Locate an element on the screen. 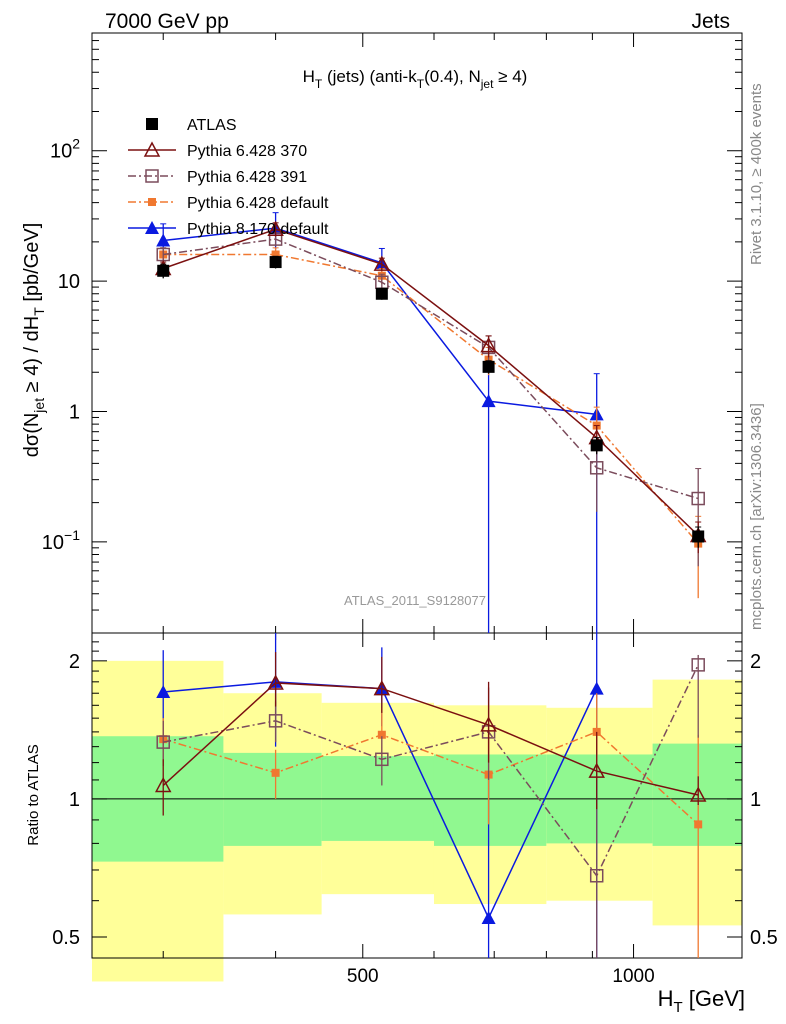 This screenshot has height=1024, width=786. y-axis-label: dσ(Njet ≥ 4) / dHT [pb/GeV] is located at coordinates (34, 340).